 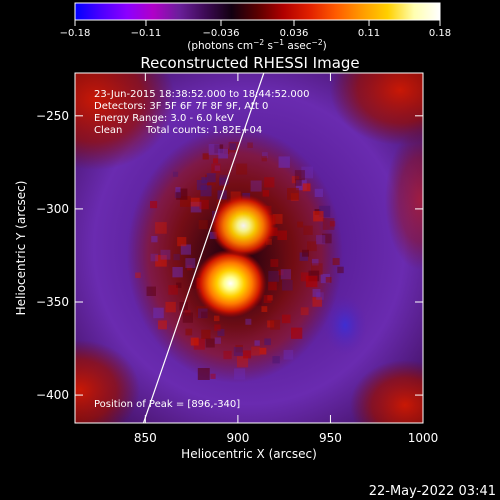 What do you see at coordinates (237, 438) in the screenshot?
I see `x-tick-label: 900` at bounding box center [237, 438].